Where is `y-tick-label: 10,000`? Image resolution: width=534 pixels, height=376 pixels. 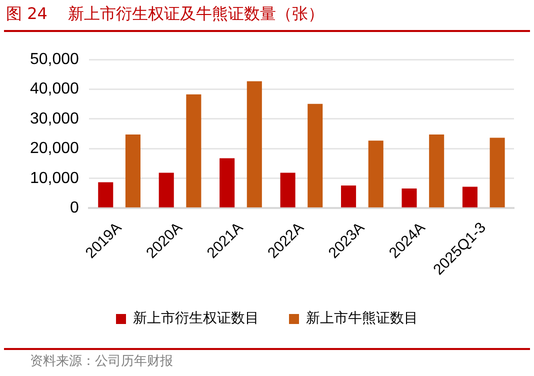
y-tick-label: 10,000 is located at coordinates (55, 178).